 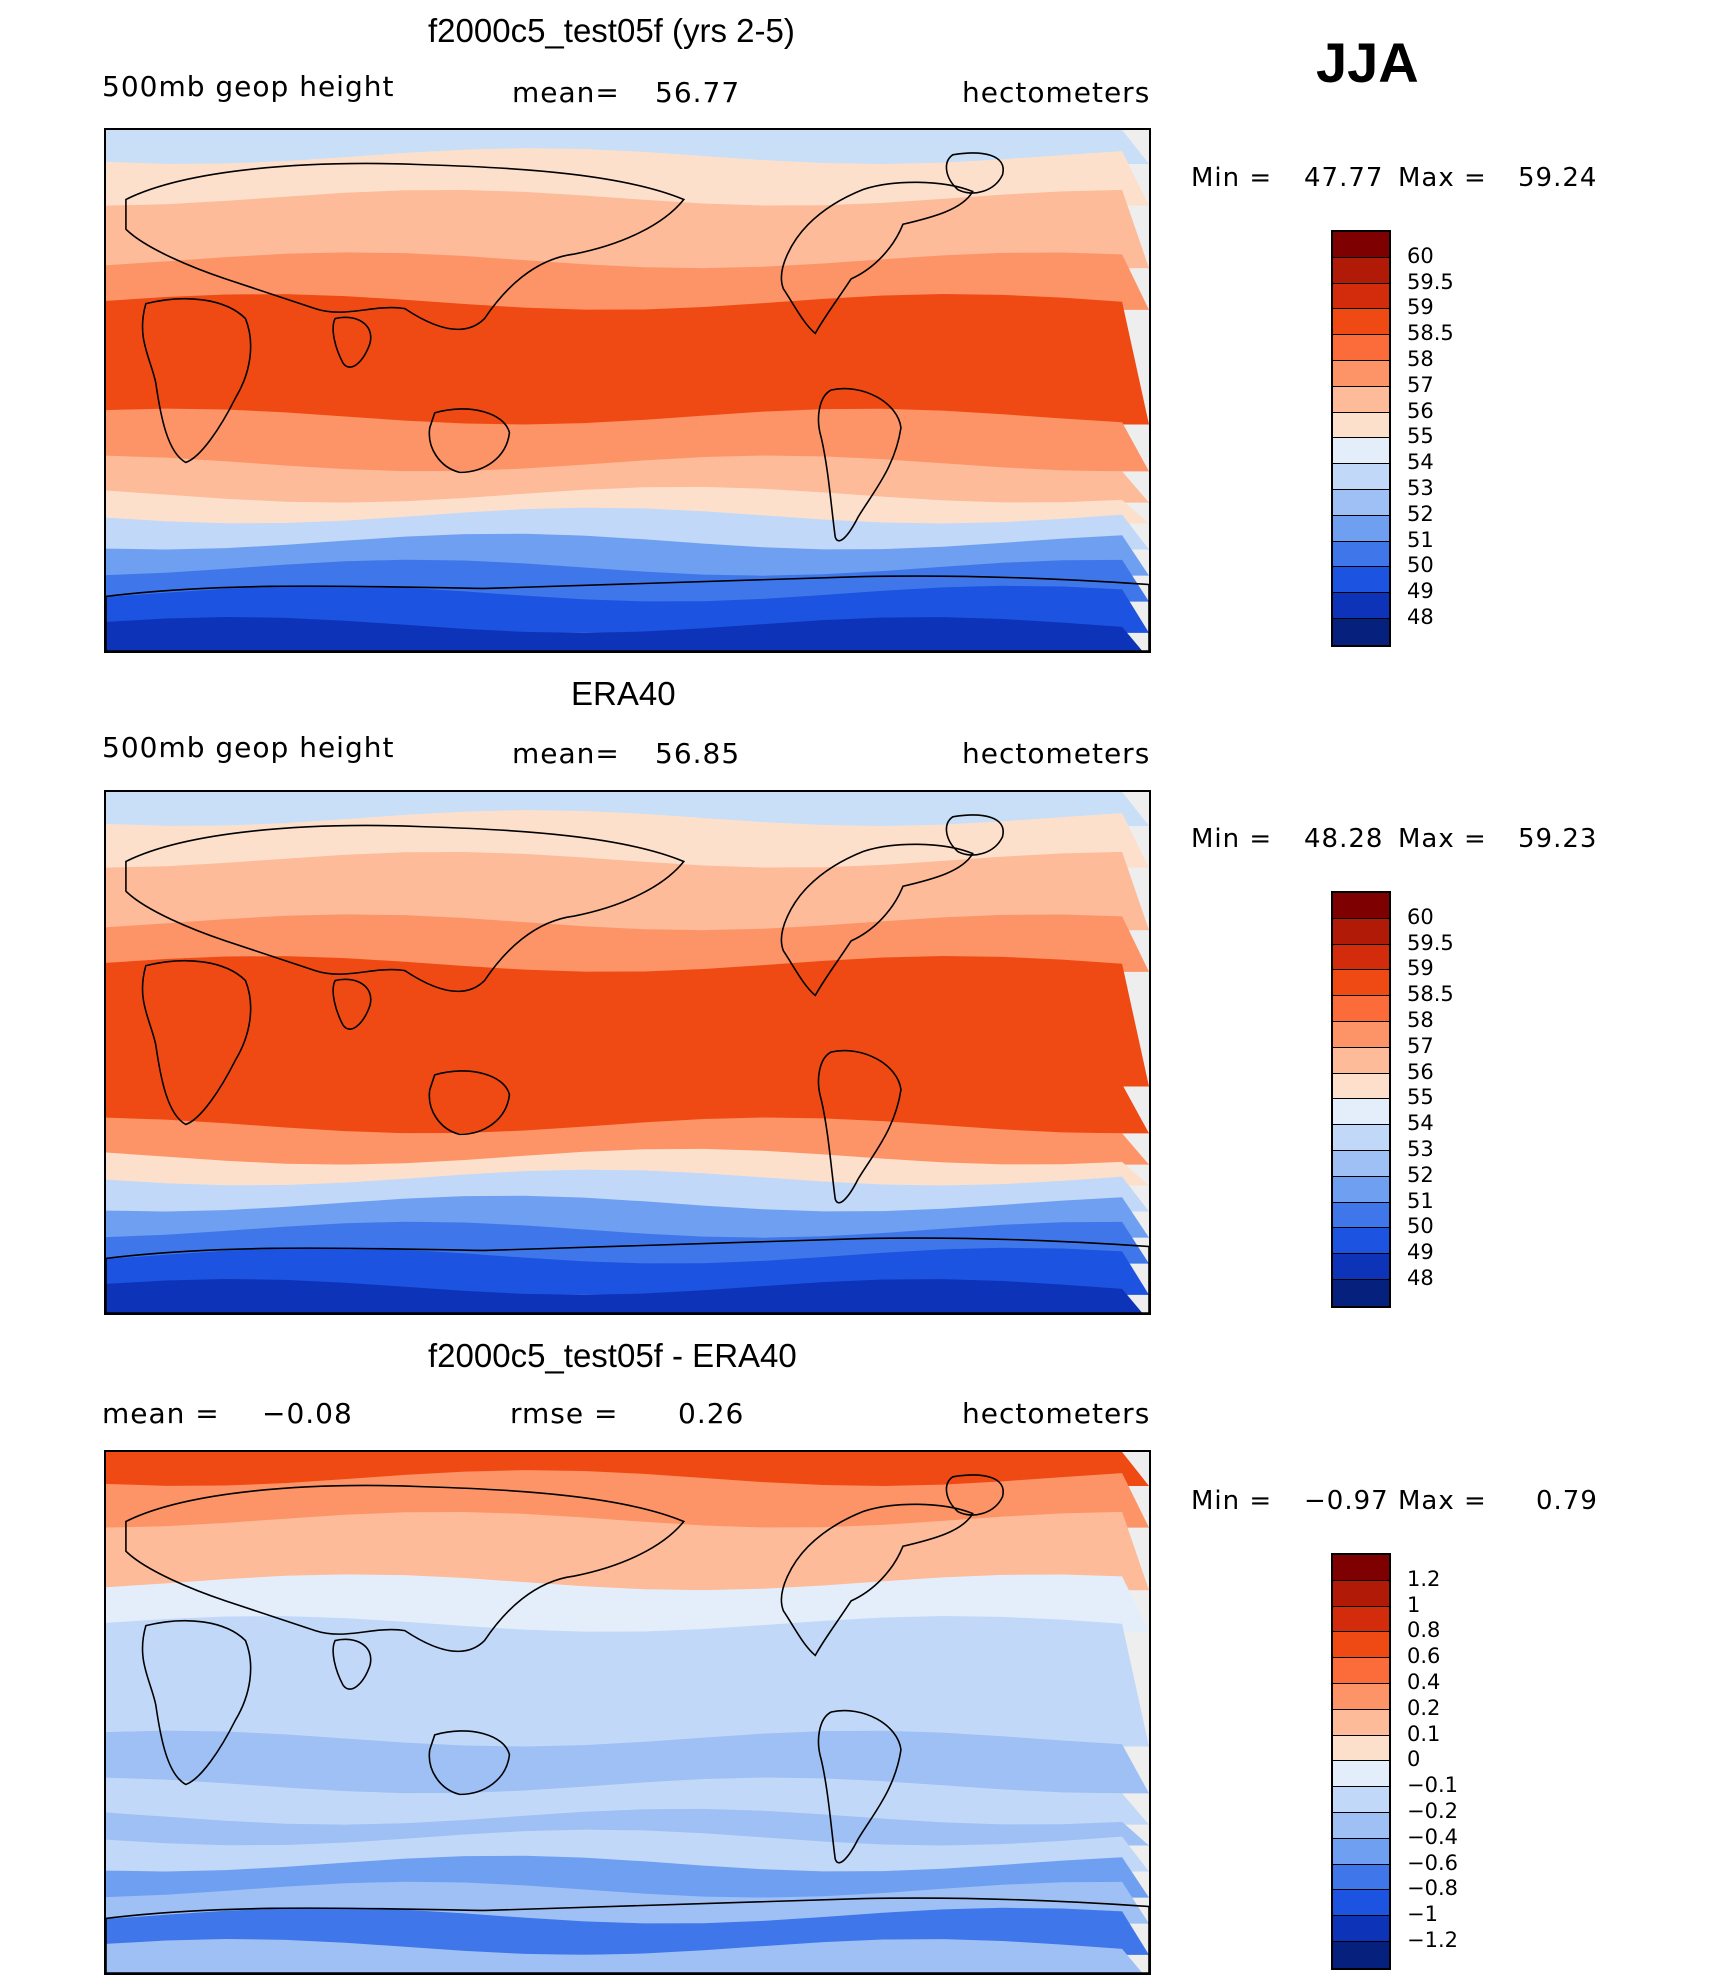 What do you see at coordinates (1430, 333) in the screenshot?
I see `colorbar-tick-label: 58.5` at bounding box center [1430, 333].